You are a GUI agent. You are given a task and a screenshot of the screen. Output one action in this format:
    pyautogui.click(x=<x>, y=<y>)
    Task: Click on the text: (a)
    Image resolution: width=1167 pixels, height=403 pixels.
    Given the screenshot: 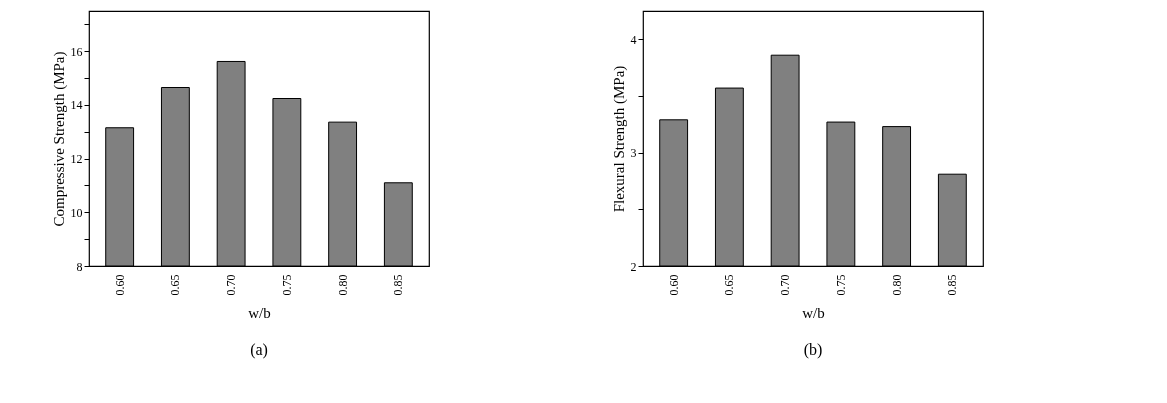 What is the action you would take?
    pyautogui.click(x=259, y=350)
    